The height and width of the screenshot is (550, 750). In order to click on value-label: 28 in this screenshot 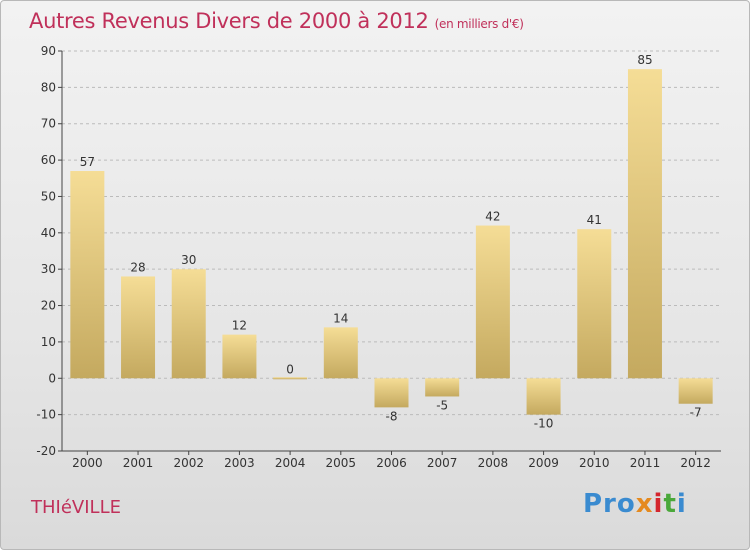, I will do `click(137, 267)`.